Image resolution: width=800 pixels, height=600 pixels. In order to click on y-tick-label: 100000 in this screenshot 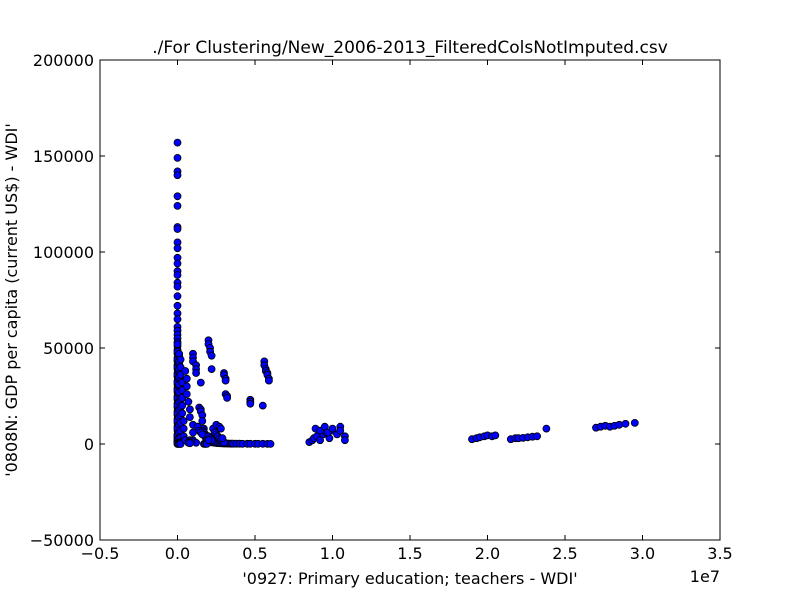, I will do `click(63, 252)`.